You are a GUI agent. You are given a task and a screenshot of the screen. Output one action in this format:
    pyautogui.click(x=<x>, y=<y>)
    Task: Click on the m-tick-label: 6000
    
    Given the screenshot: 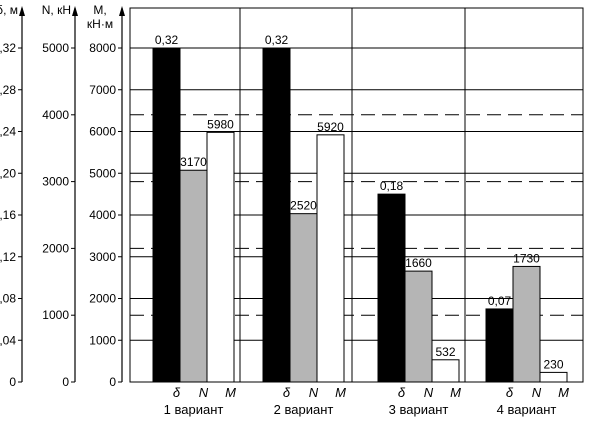 What is the action you would take?
    pyautogui.click(x=102, y=132)
    